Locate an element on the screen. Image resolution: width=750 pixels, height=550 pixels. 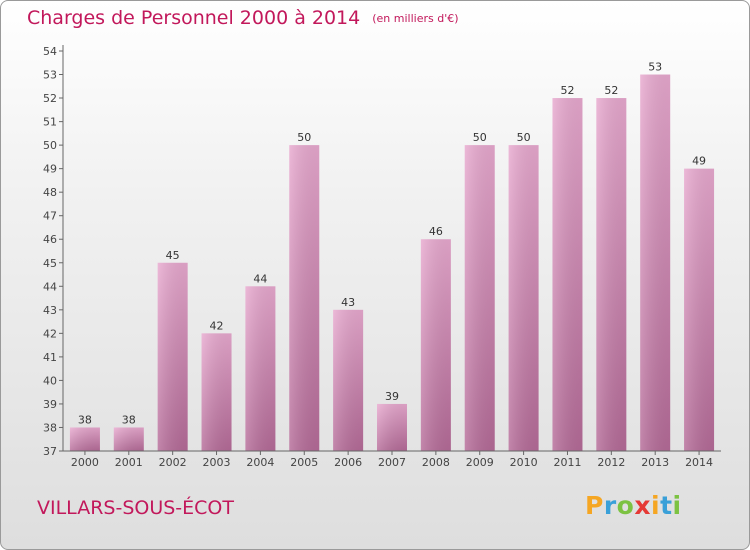
x-tick-label: 2012 is located at coordinates (611, 462).